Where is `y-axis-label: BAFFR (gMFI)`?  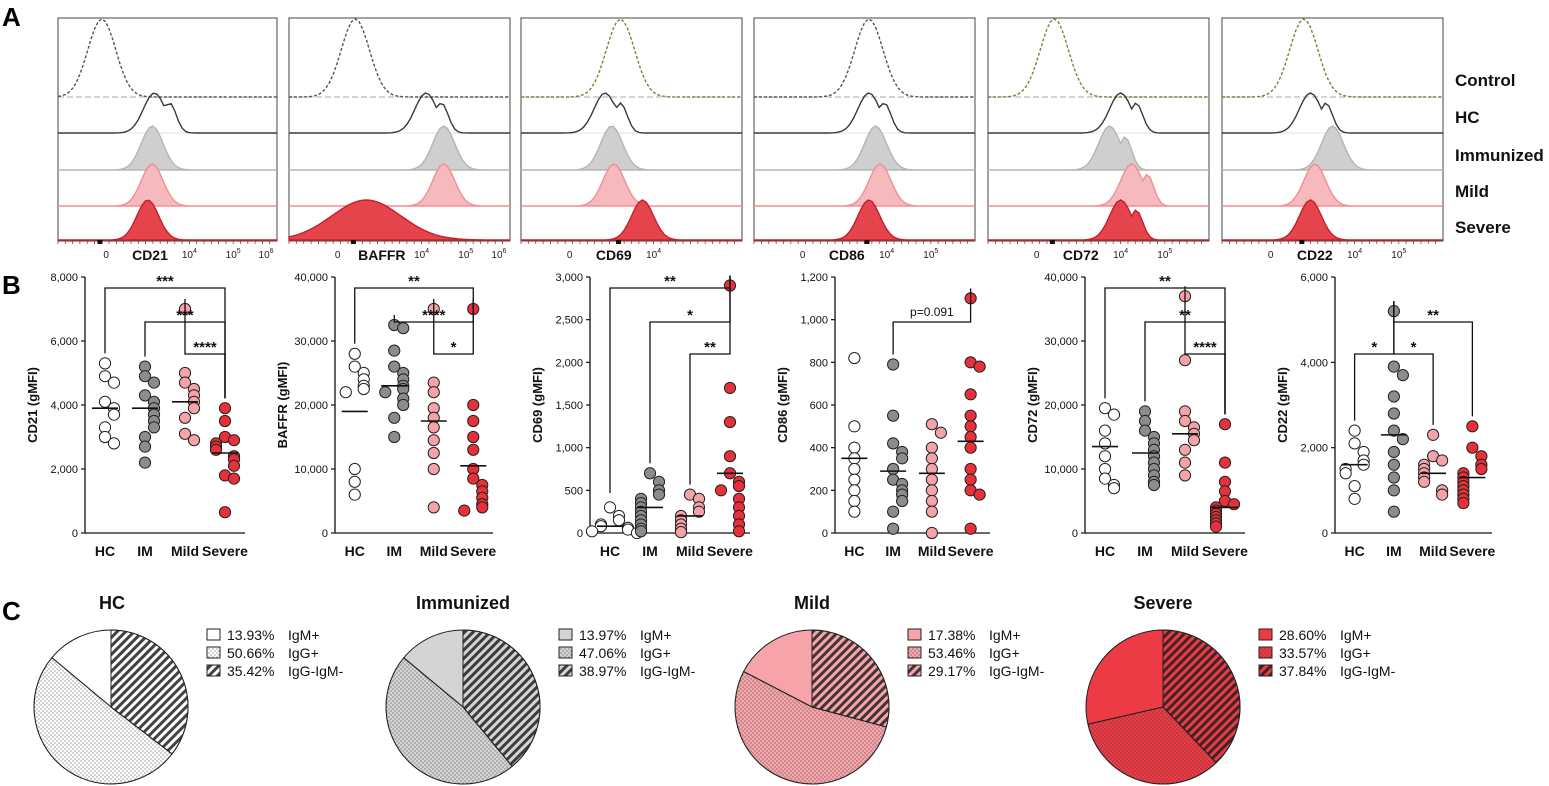 y-axis-label: BAFFR (gMFI) is located at coordinates (282, 405).